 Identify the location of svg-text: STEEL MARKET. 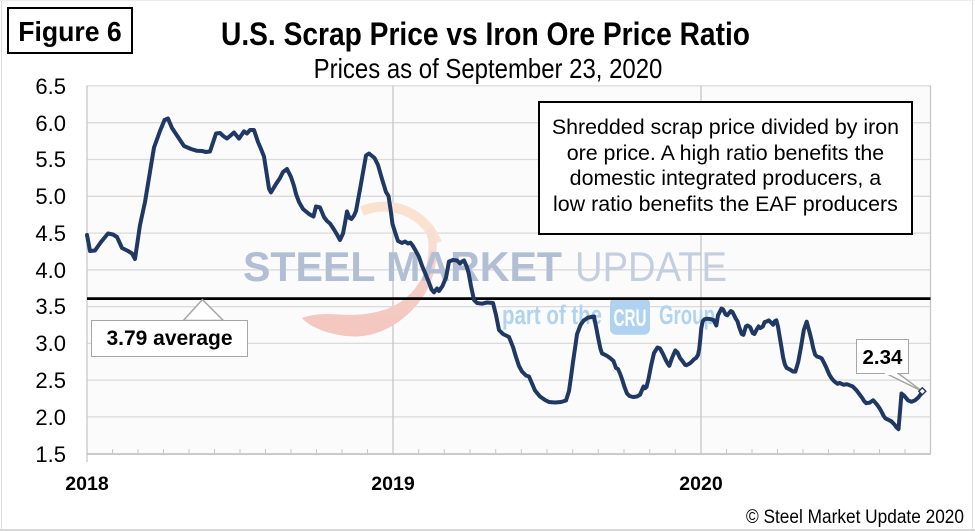
(402, 266).